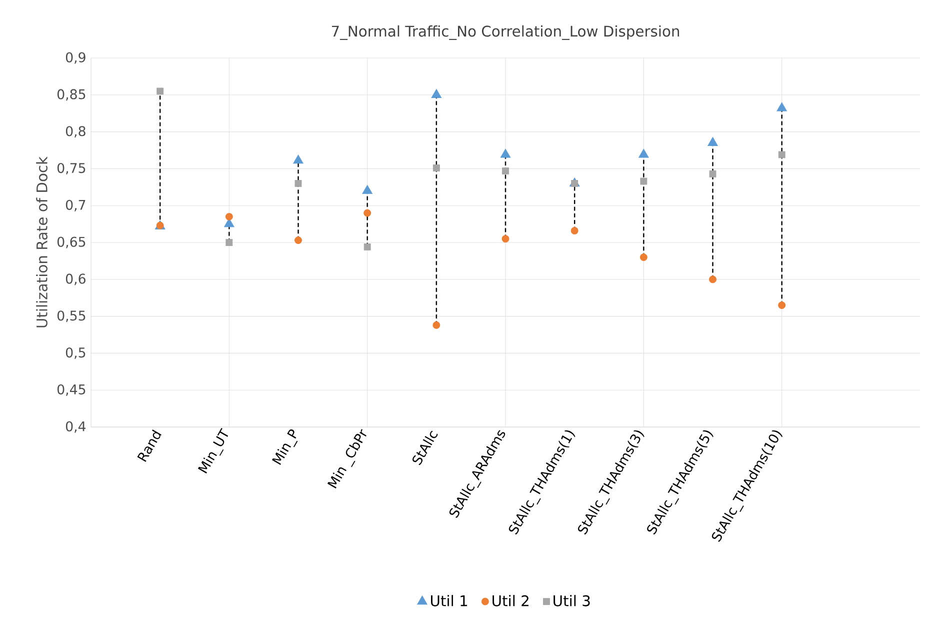 The image size is (929, 619). I want to click on chart-title: 7_Normal Traffic_No Correlation_Low Dispersion, so click(506, 32).